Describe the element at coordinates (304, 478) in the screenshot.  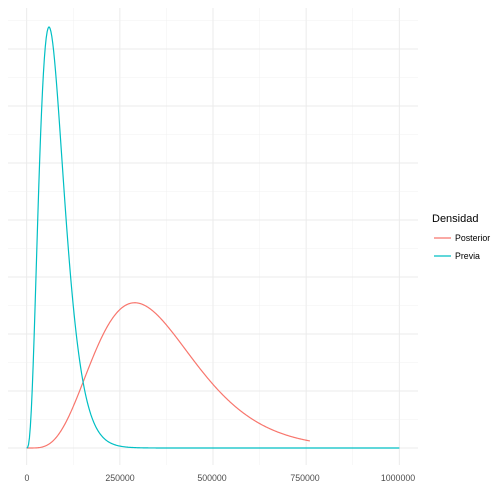
I see `x-tick-label: 750000` at that location.